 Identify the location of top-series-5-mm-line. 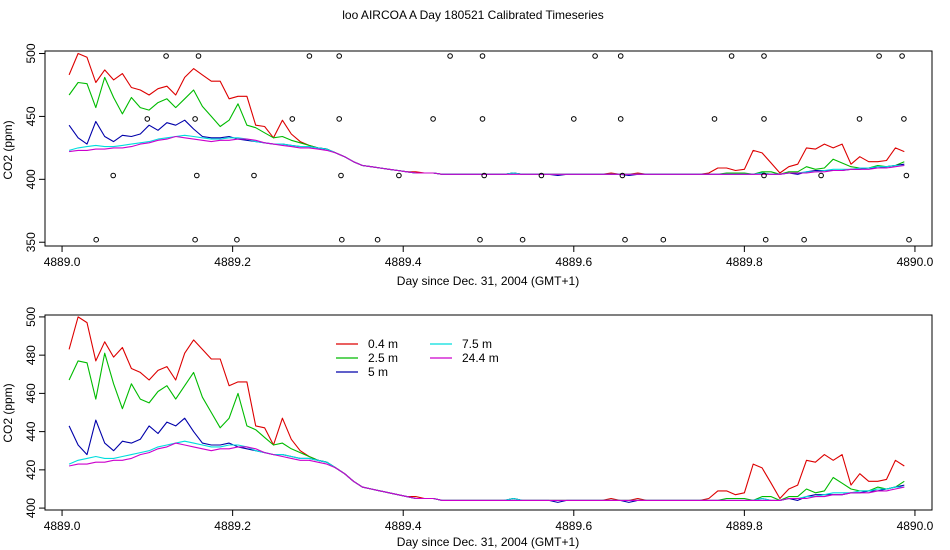
(486, 148).